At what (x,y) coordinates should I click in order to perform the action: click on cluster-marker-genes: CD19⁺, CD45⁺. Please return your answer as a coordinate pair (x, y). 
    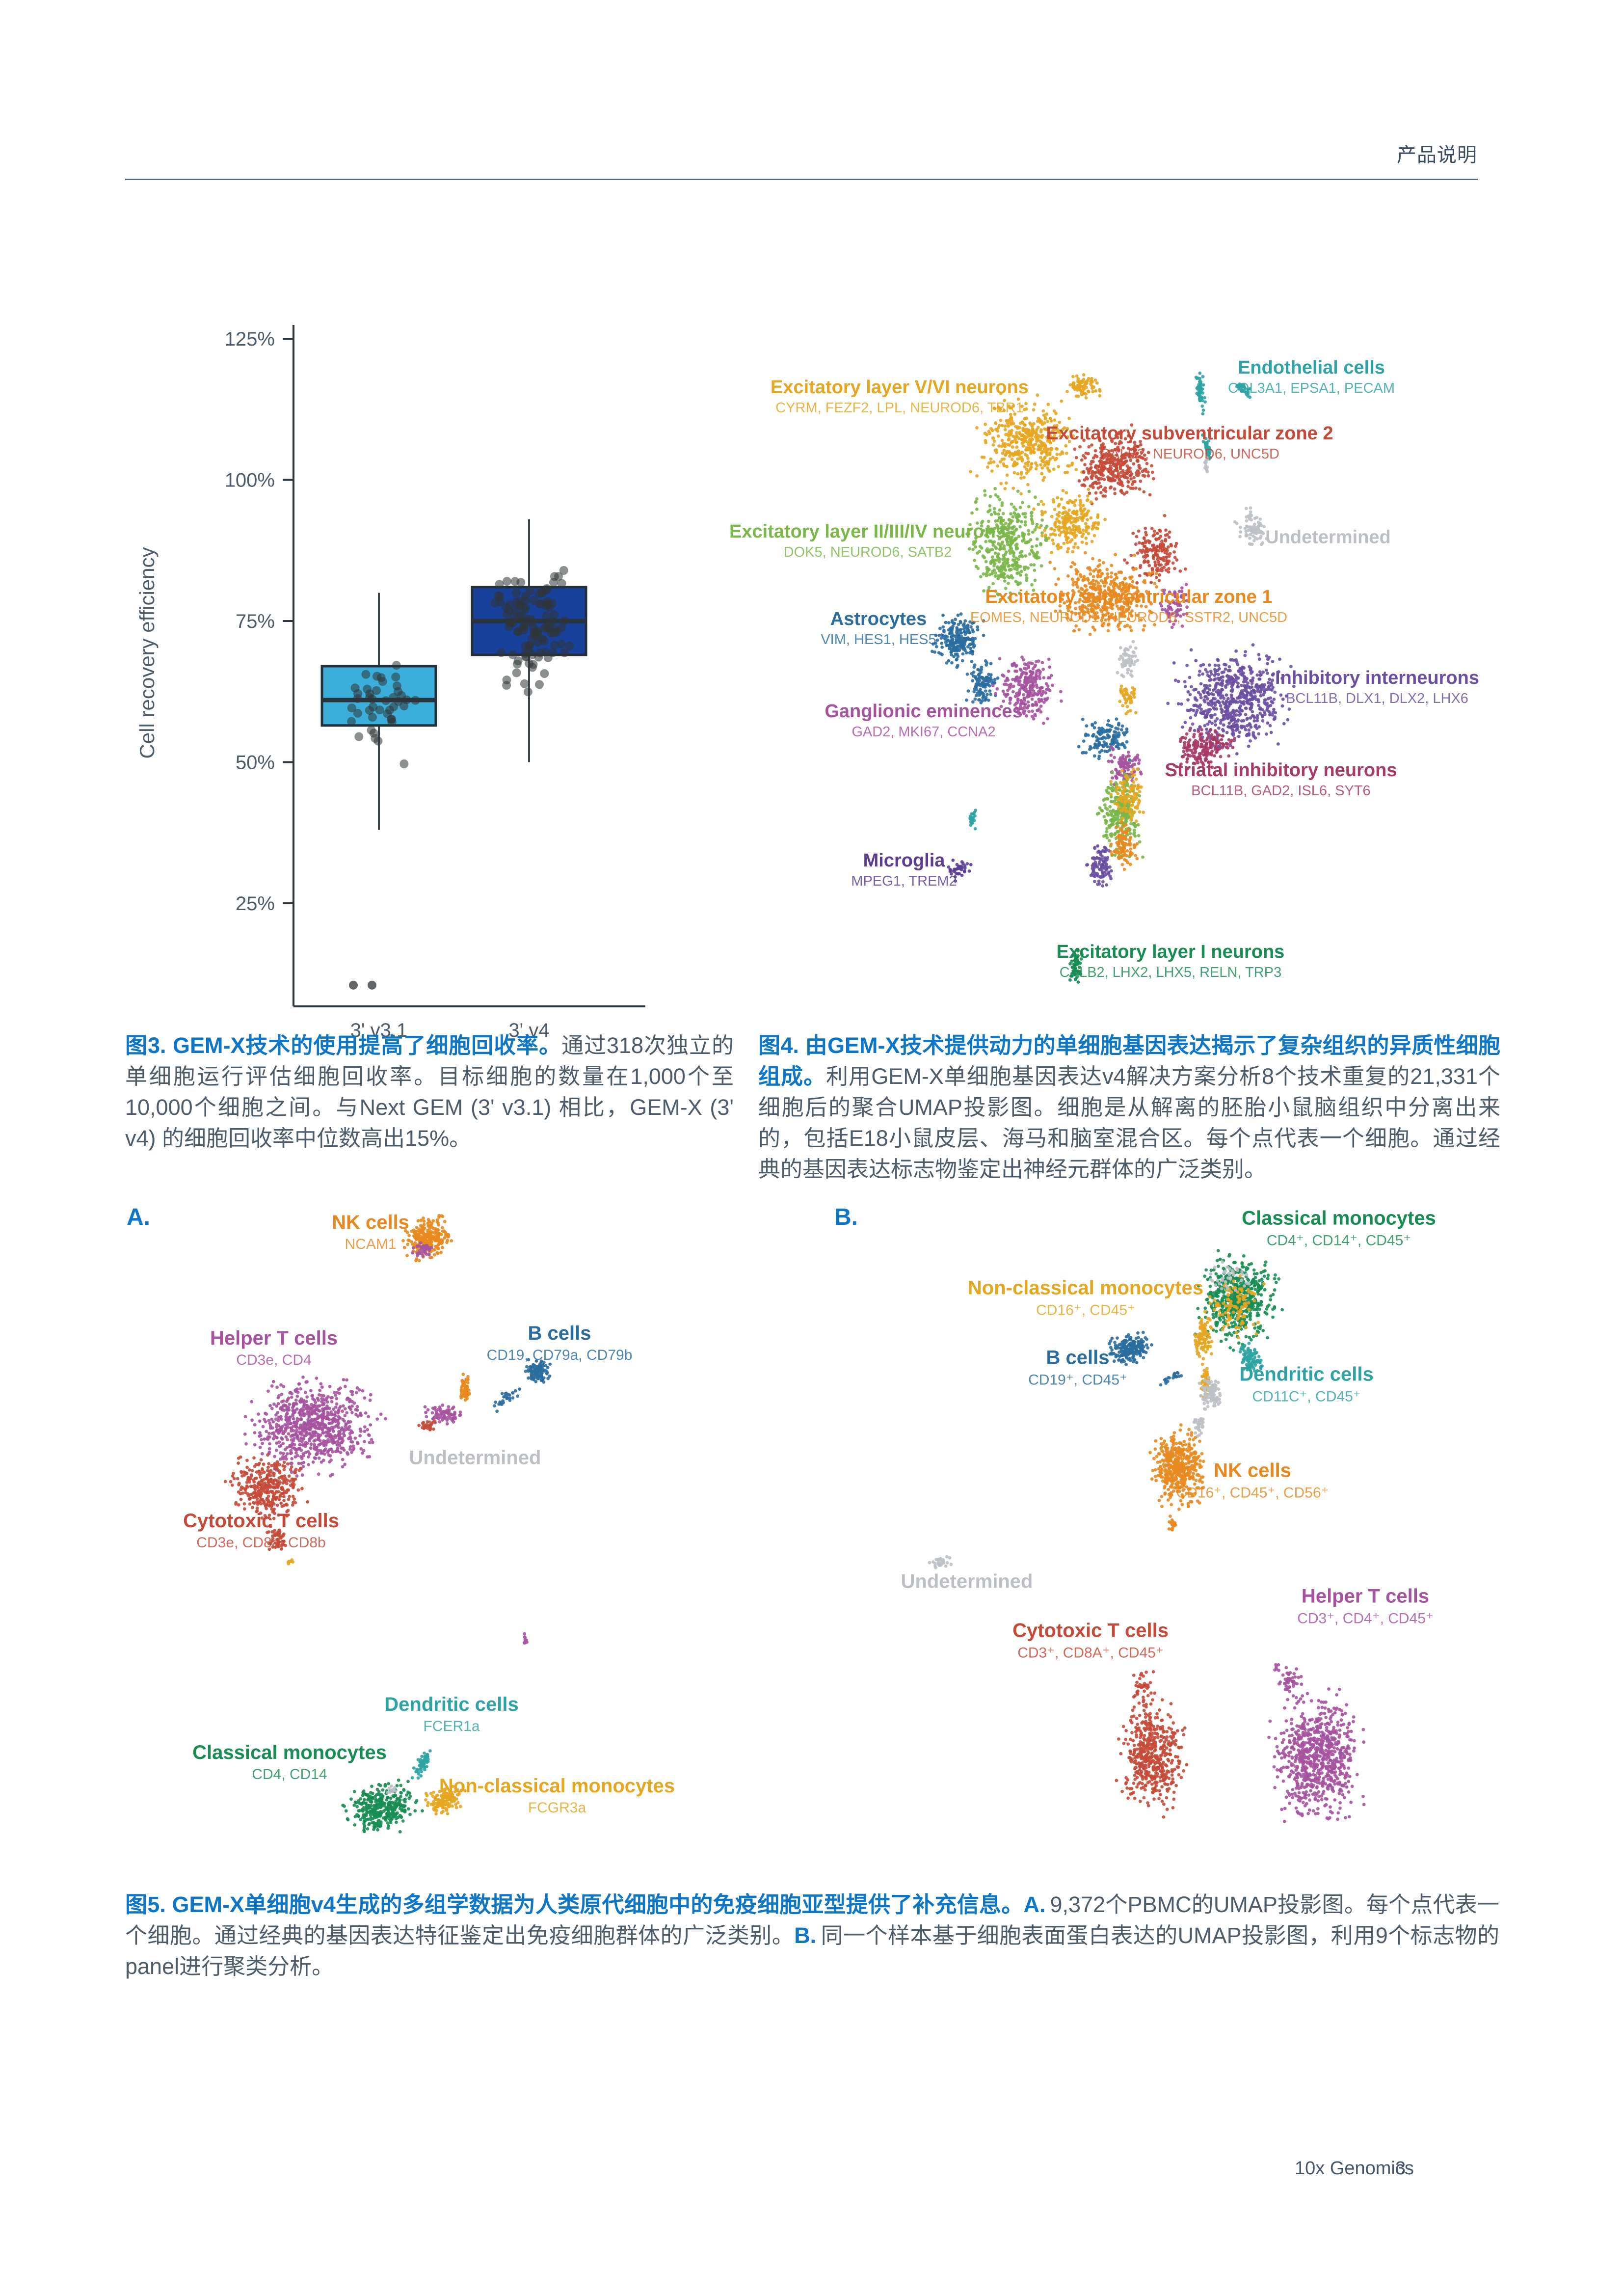
    Looking at the image, I should click on (1077, 1380).